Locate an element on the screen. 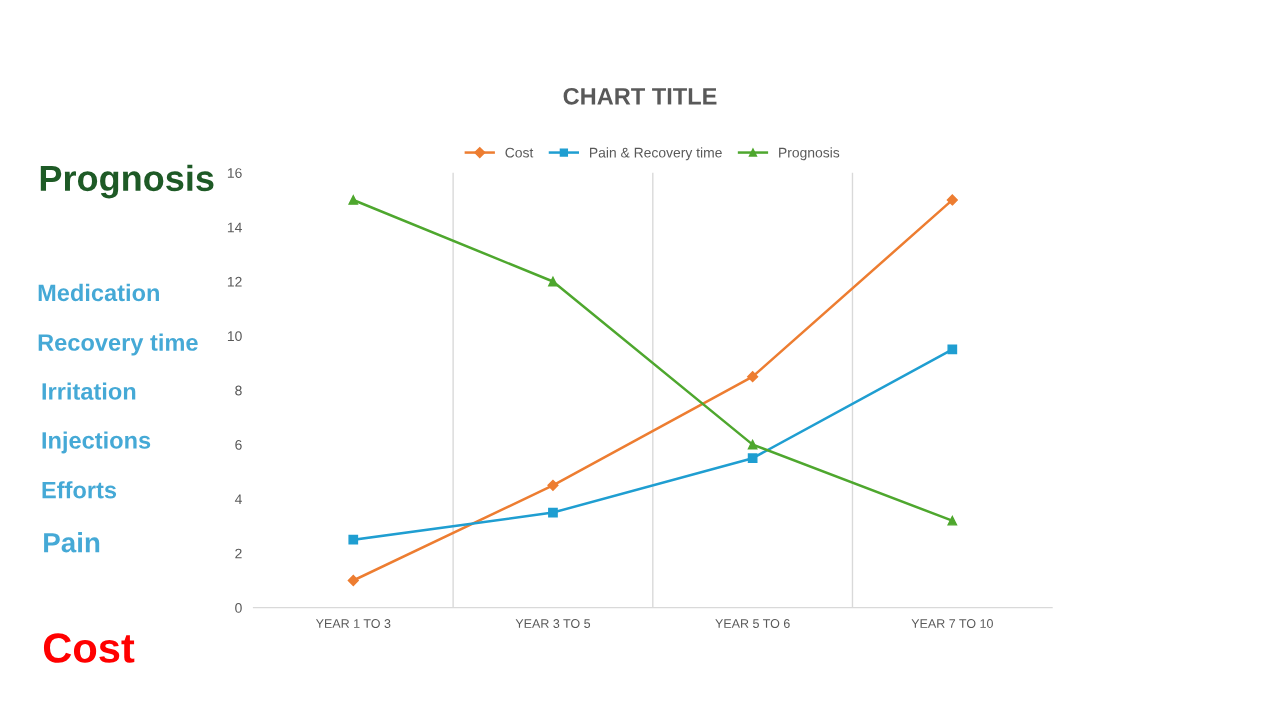  y-tick-label: 10 is located at coordinates (234, 336).